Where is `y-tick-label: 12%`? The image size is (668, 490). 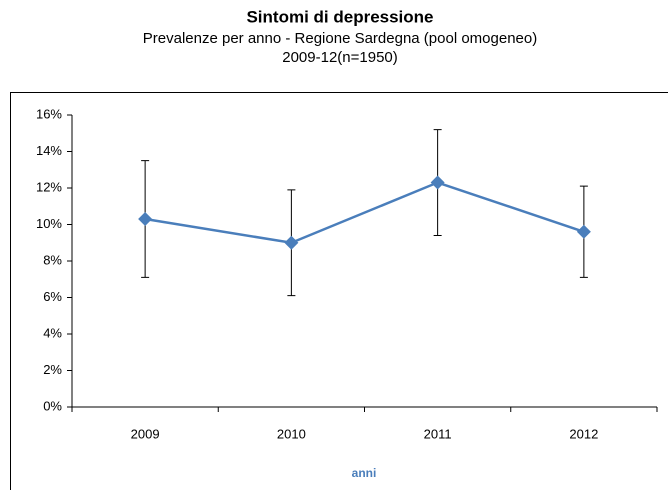
y-tick-label: 12% is located at coordinates (49, 186).